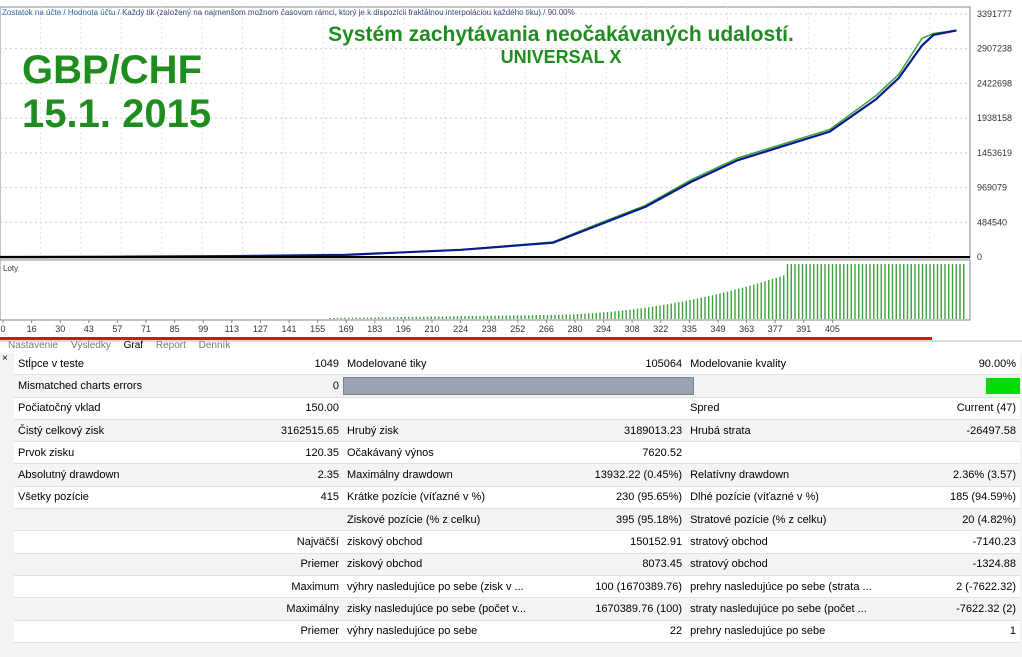 The height and width of the screenshot is (657, 1022). What do you see at coordinates (971, 587) in the screenshot?
I see `report-value: 2 (-7622.32)` at bounding box center [971, 587].